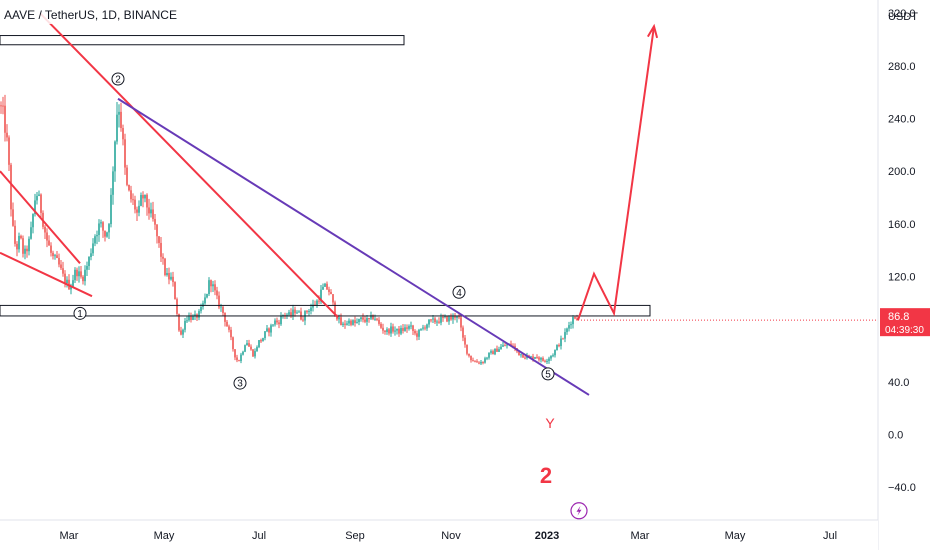  I want to click on wave-label-2: 2, so click(118, 79).